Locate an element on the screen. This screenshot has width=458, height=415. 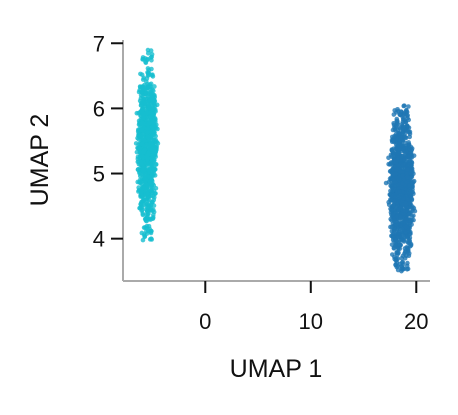
y-tick-label: 6 is located at coordinates (99, 108).